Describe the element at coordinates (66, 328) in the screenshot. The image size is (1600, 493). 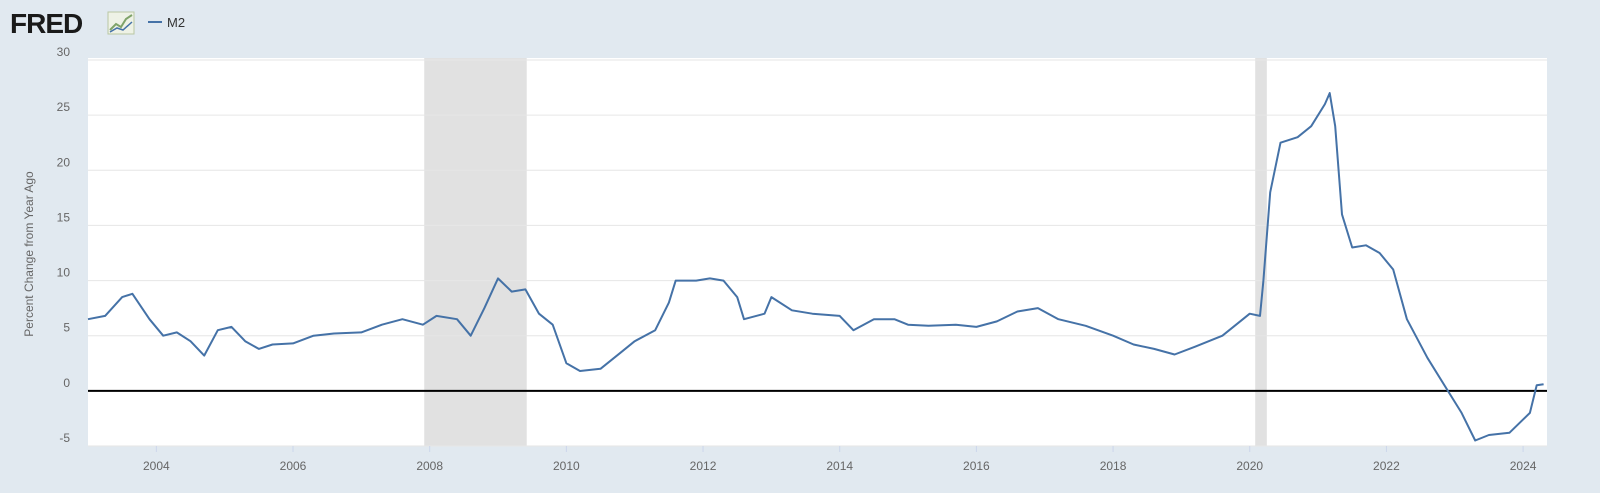
I see `y-tick-label: 5` at that location.